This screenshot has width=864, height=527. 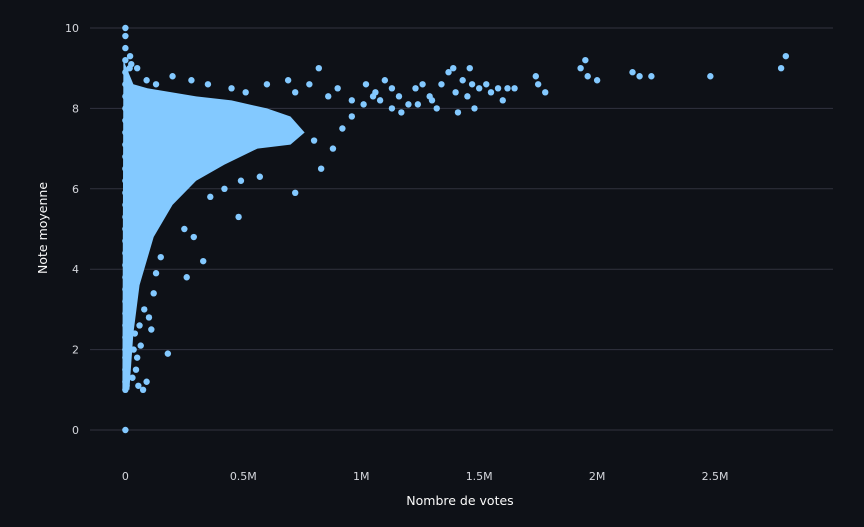 What do you see at coordinates (75, 189) in the screenshot?
I see `y-tick-label: 6` at bounding box center [75, 189].